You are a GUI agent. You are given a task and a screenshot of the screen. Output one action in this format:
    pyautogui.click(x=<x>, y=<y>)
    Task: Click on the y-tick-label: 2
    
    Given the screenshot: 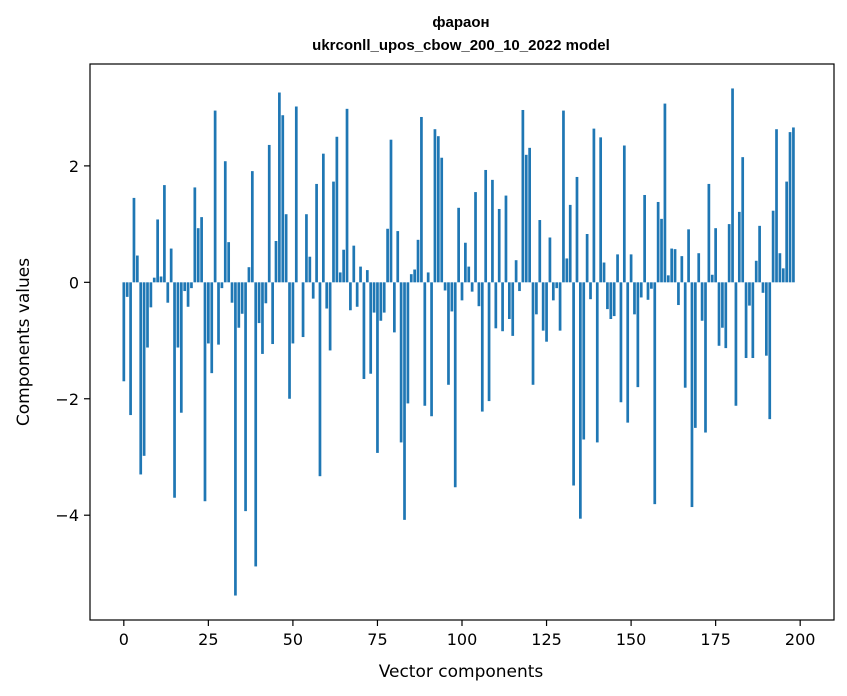 What is the action you would take?
    pyautogui.click(x=74, y=166)
    